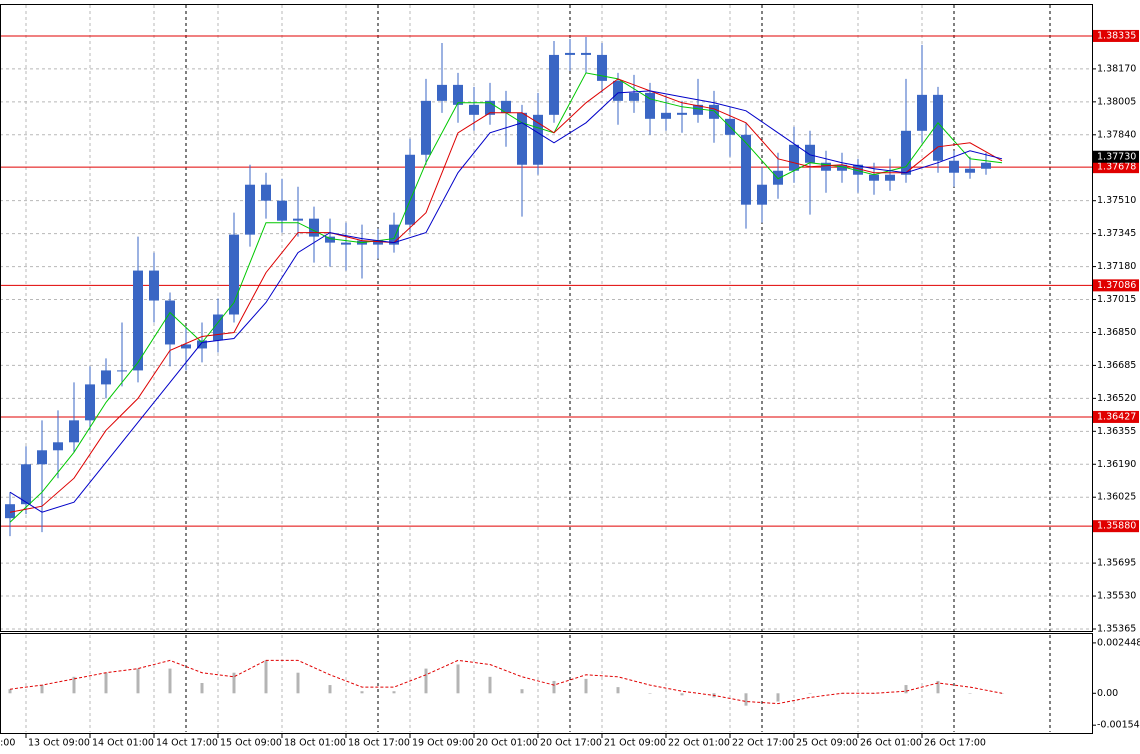 This screenshot has height=754, width=1140. What do you see at coordinates (1116, 299) in the screenshot?
I see `y-tick-label: 1.37015` at bounding box center [1116, 299].